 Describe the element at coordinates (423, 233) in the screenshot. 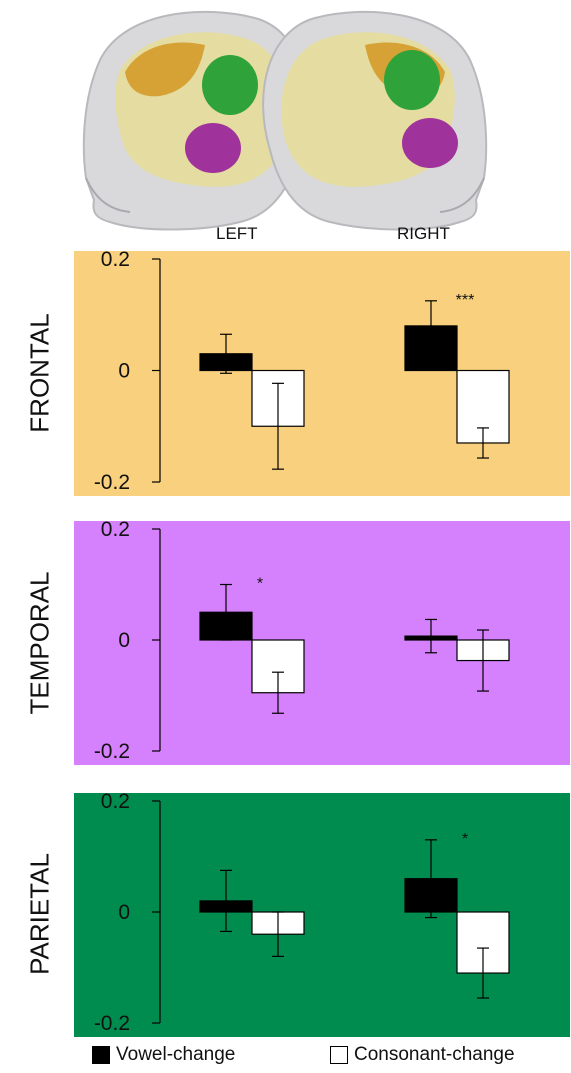

I see `hemisphere-label-right: RIGHT` at that location.